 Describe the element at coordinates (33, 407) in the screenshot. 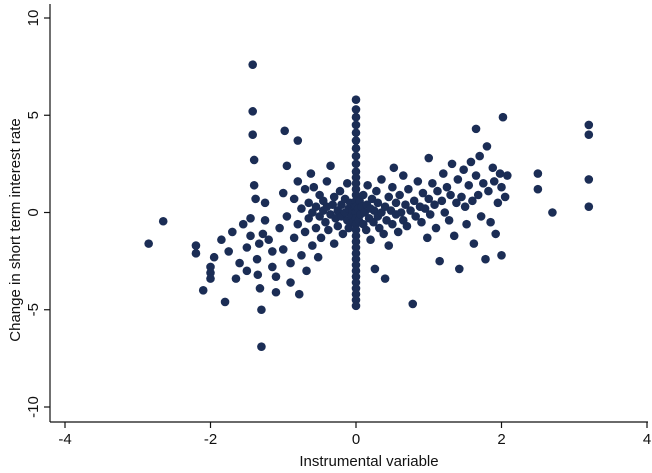

I see `y-tick-label: -10` at that location.